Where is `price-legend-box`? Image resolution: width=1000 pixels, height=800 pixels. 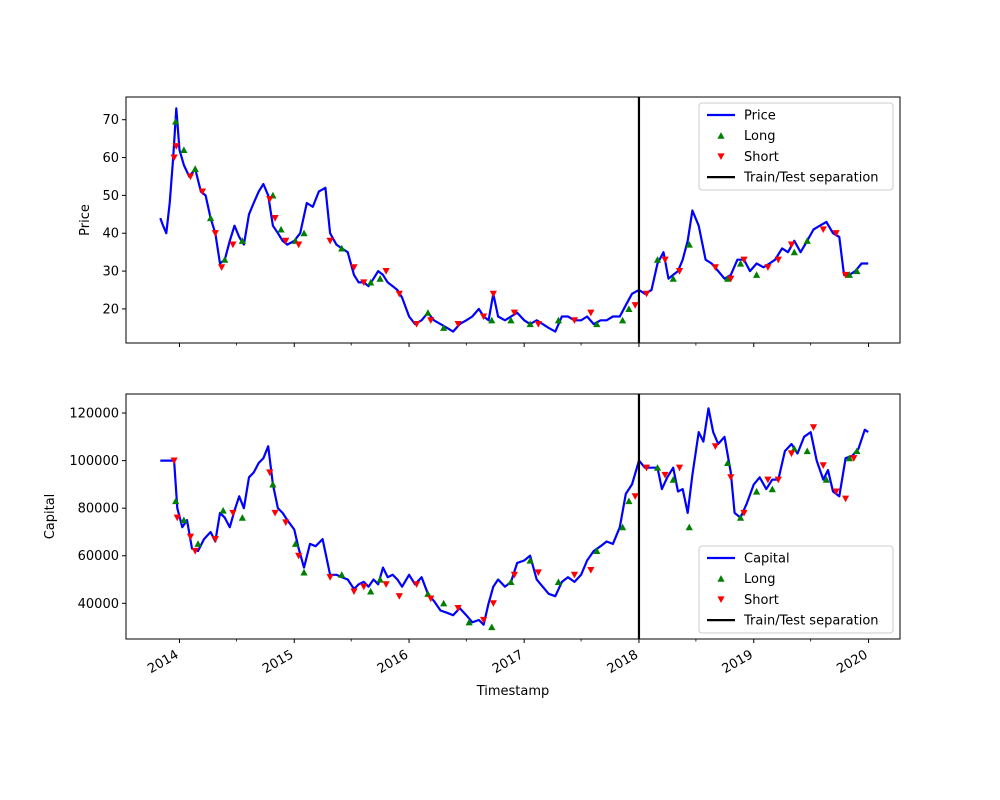 price-legend-box is located at coordinates (796, 146).